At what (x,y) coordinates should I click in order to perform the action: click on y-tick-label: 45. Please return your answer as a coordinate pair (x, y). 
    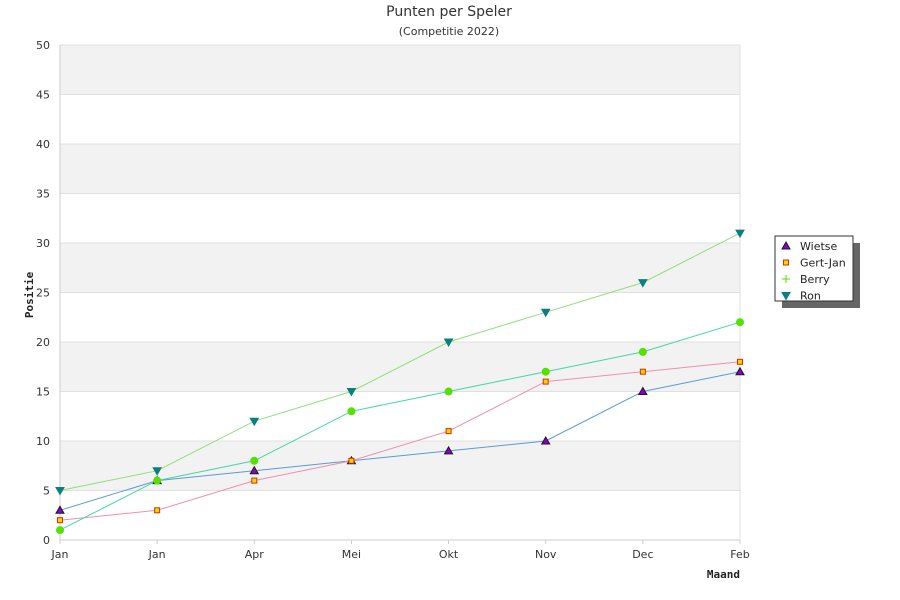
    Looking at the image, I should click on (43, 95).